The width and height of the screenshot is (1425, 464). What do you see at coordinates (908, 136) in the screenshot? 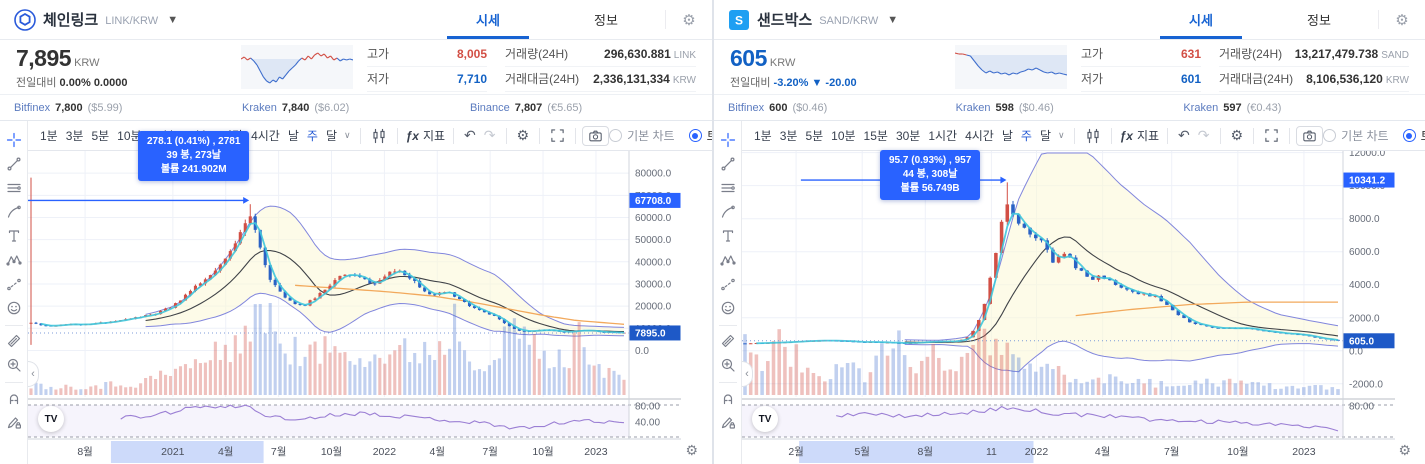
I see `timeframe-30분: 30분` at bounding box center [908, 136].